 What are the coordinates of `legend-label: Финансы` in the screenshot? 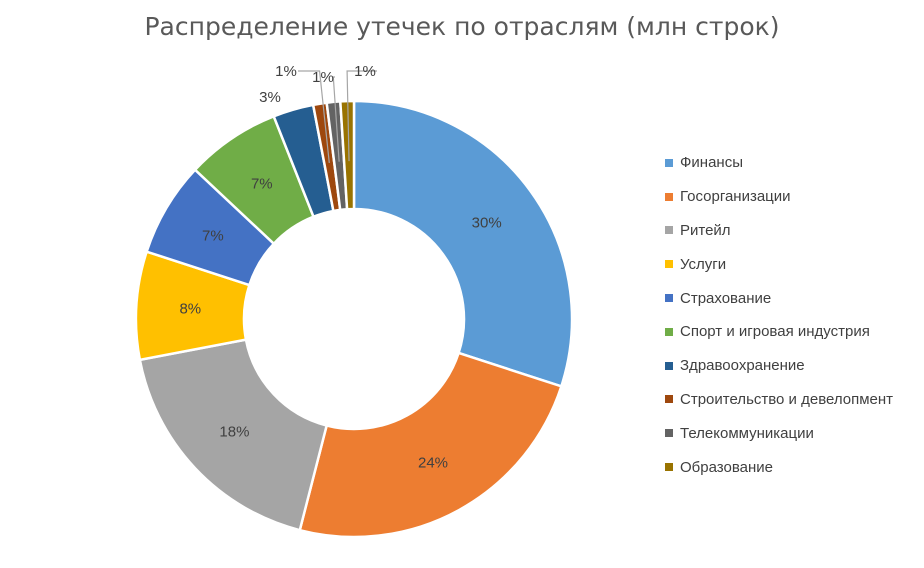 It's located at (711, 163).